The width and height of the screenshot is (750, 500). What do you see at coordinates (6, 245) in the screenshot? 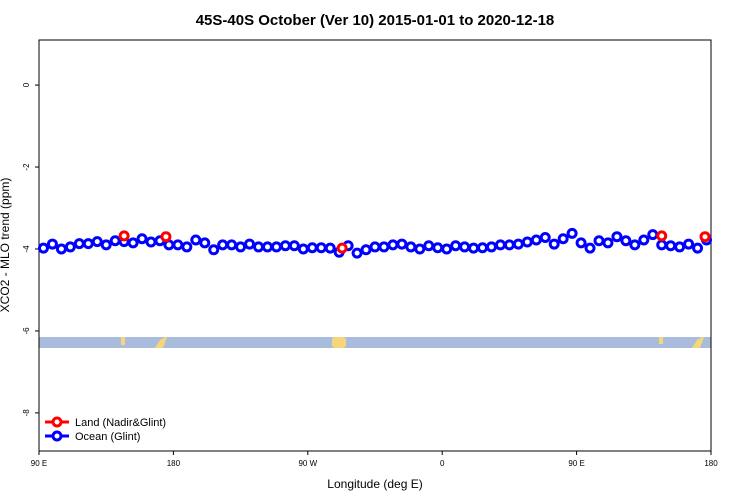
I see `y-axis-label: XCO2 - MLO trend (ppm)` at bounding box center [6, 245].